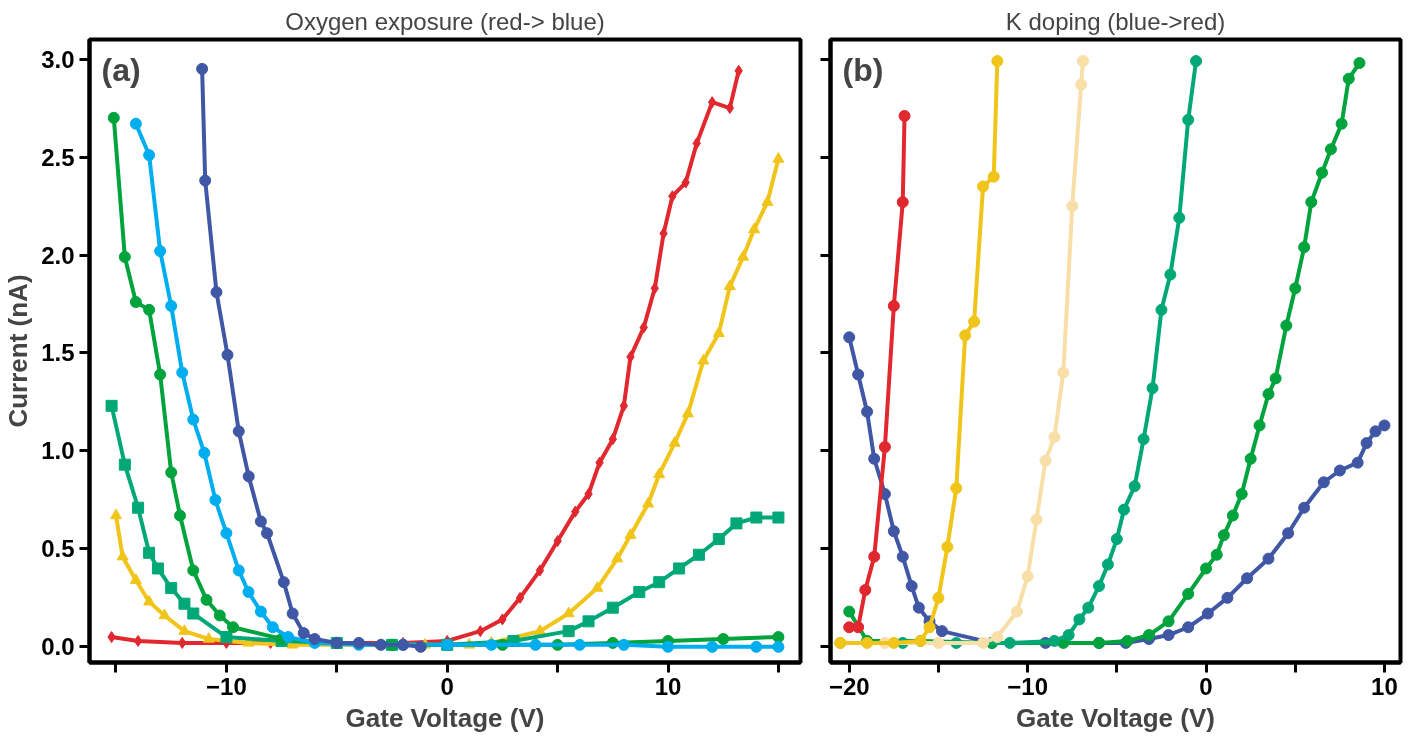  What do you see at coordinates (863, 69) in the screenshot?
I see `annotation: (b)` at bounding box center [863, 69].